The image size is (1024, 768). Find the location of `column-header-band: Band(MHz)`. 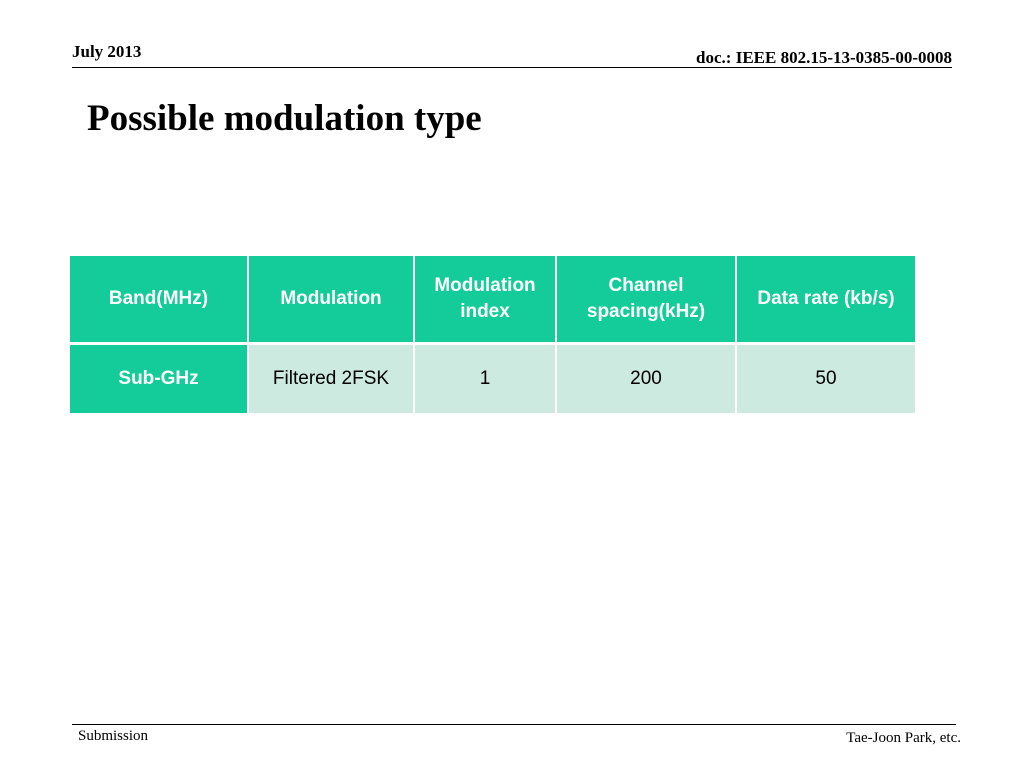

column-header-band: Band(MHz) is located at coordinates (158, 299).